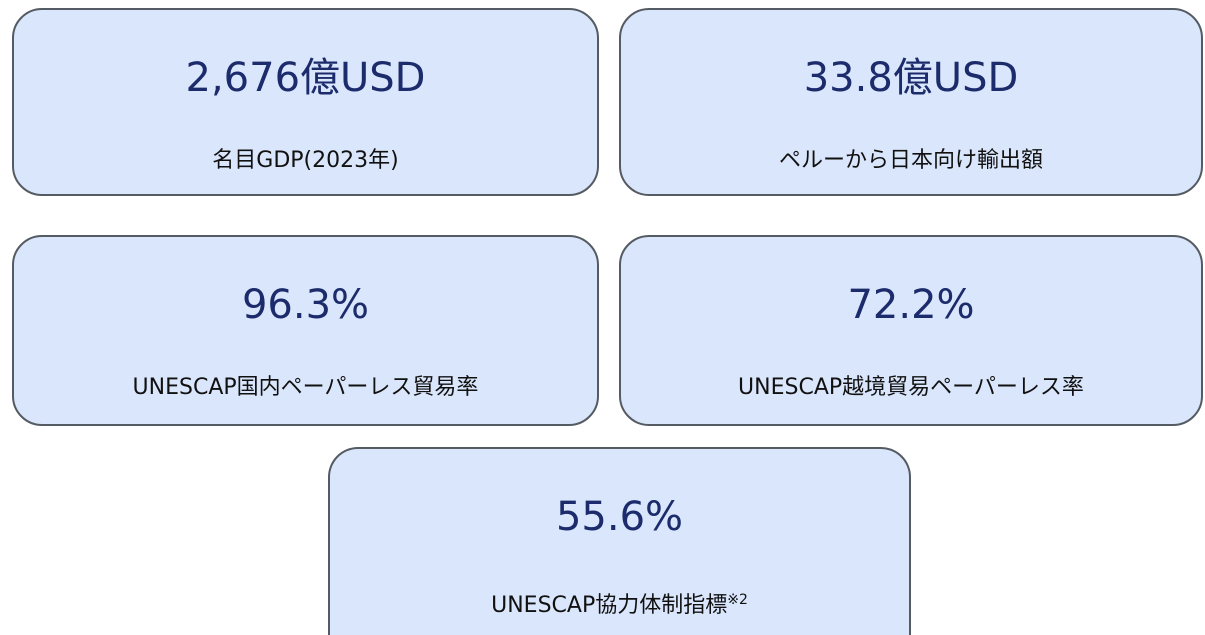 The image size is (1205, 635). Describe the element at coordinates (911, 305) in the screenshot. I see `stat-value: 72.2%` at that location.